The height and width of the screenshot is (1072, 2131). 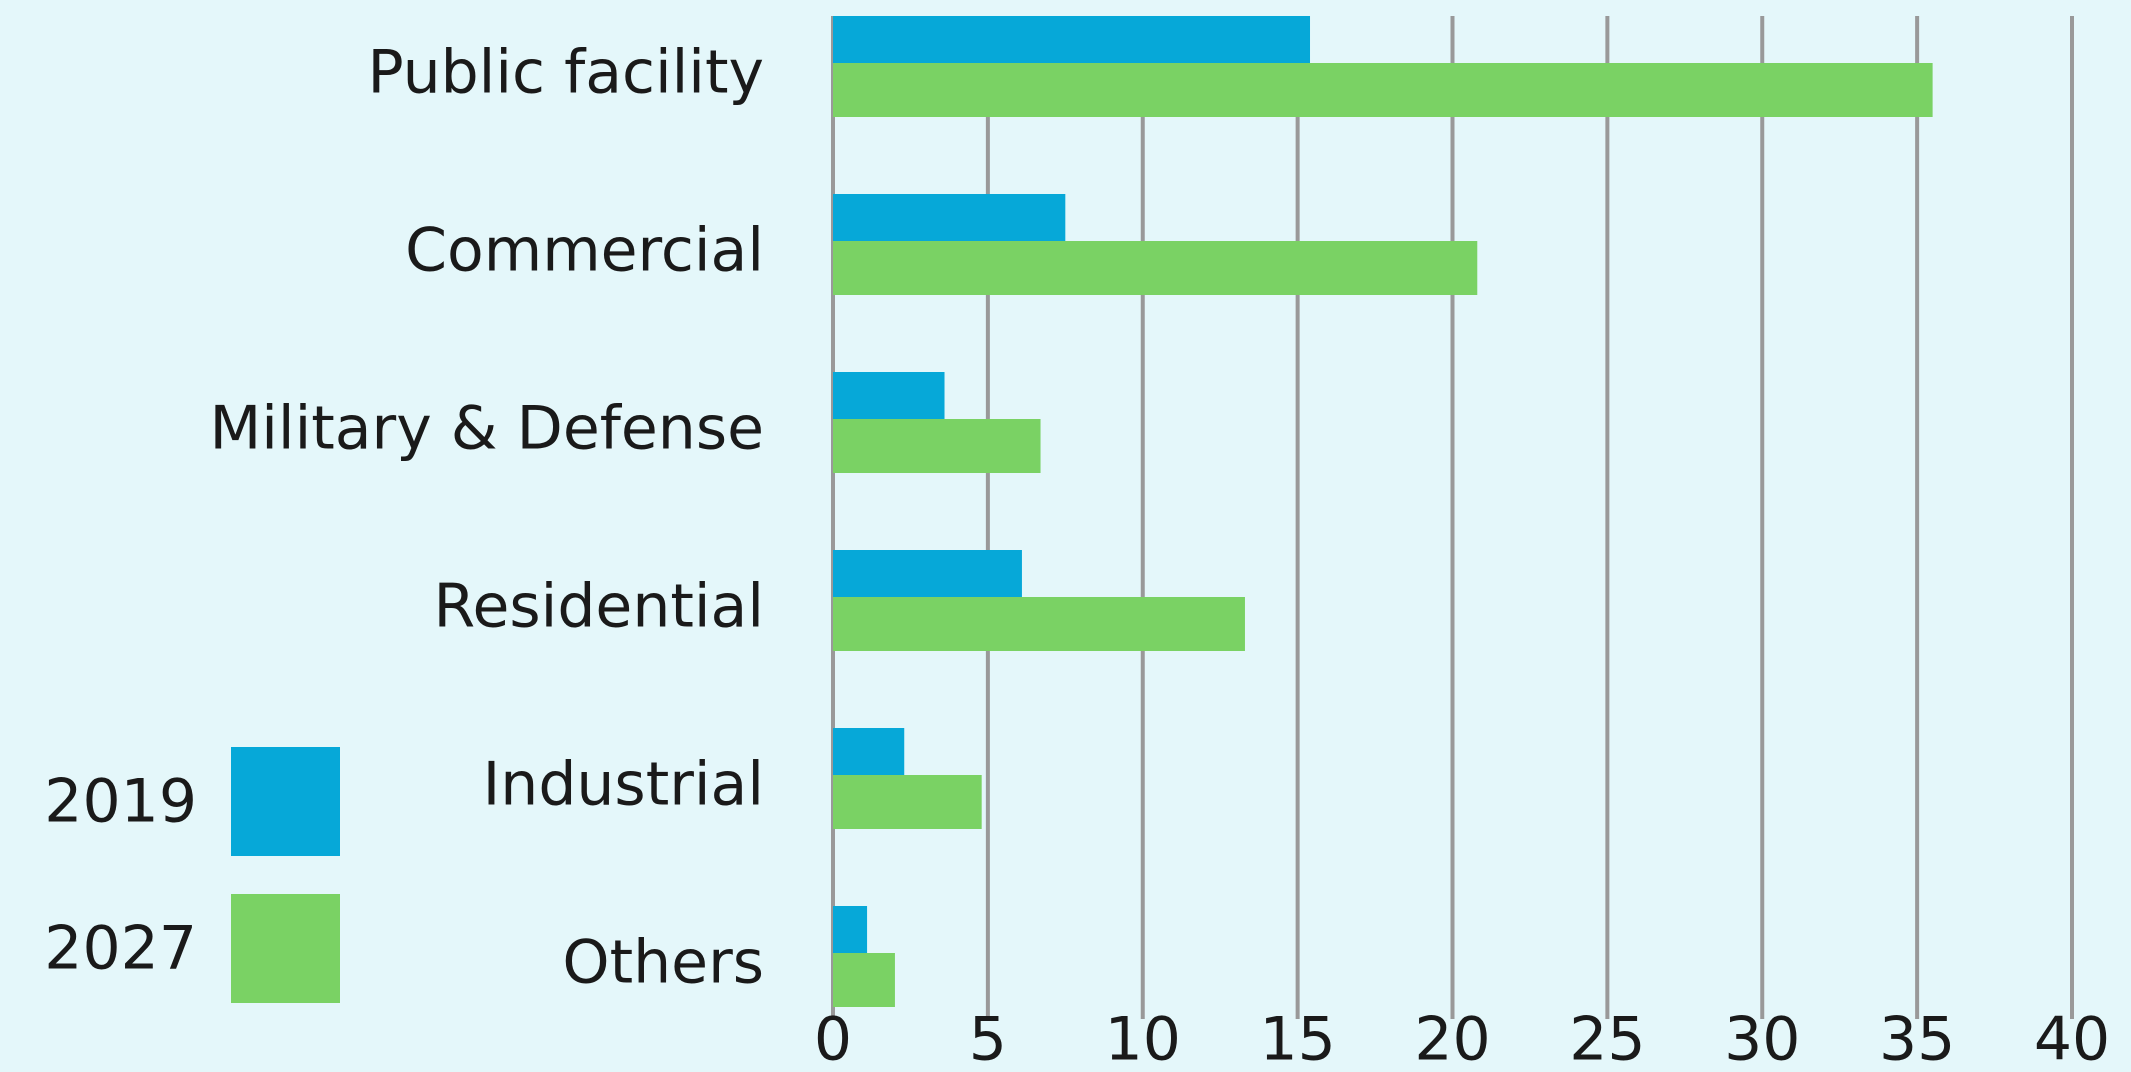 What do you see at coordinates (599, 607) in the screenshot?
I see `category-label: Residential` at bounding box center [599, 607].